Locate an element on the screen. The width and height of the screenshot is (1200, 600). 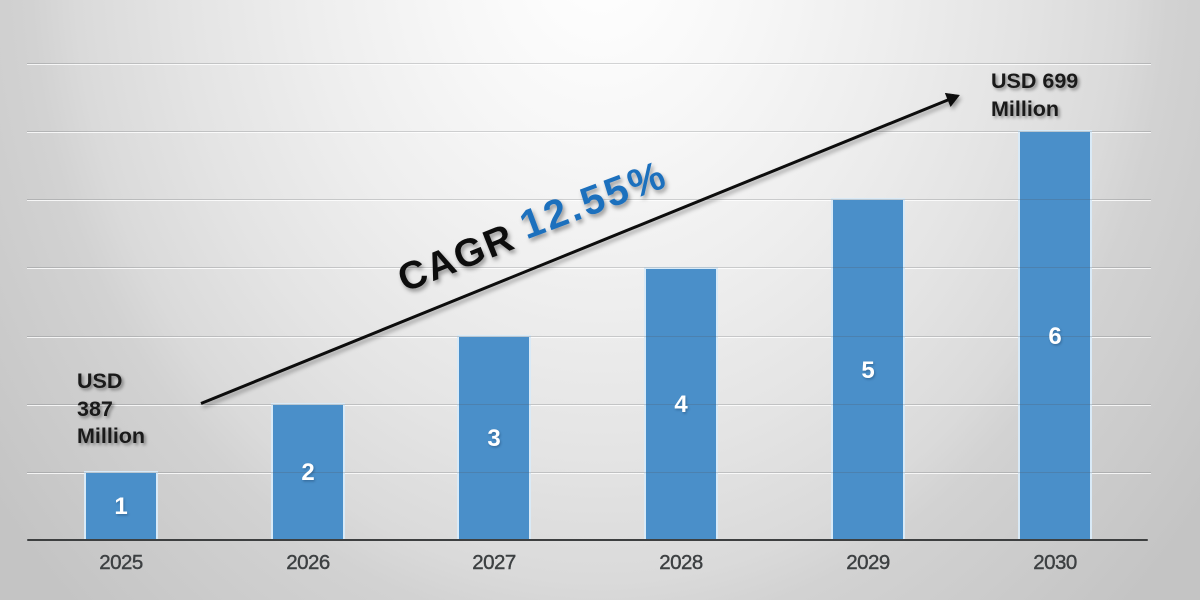
svg-text: 12.55% is located at coordinates (592, 200).